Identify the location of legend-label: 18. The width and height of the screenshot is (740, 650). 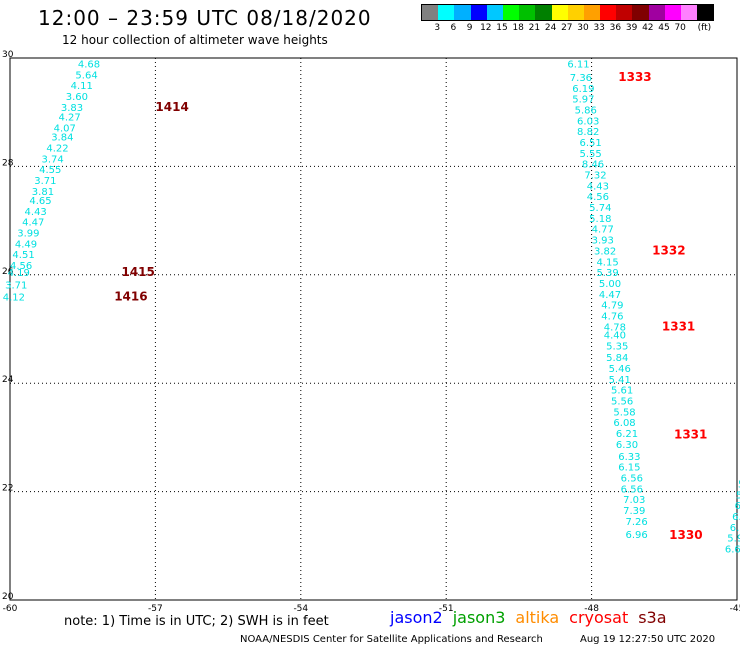
(518, 28).